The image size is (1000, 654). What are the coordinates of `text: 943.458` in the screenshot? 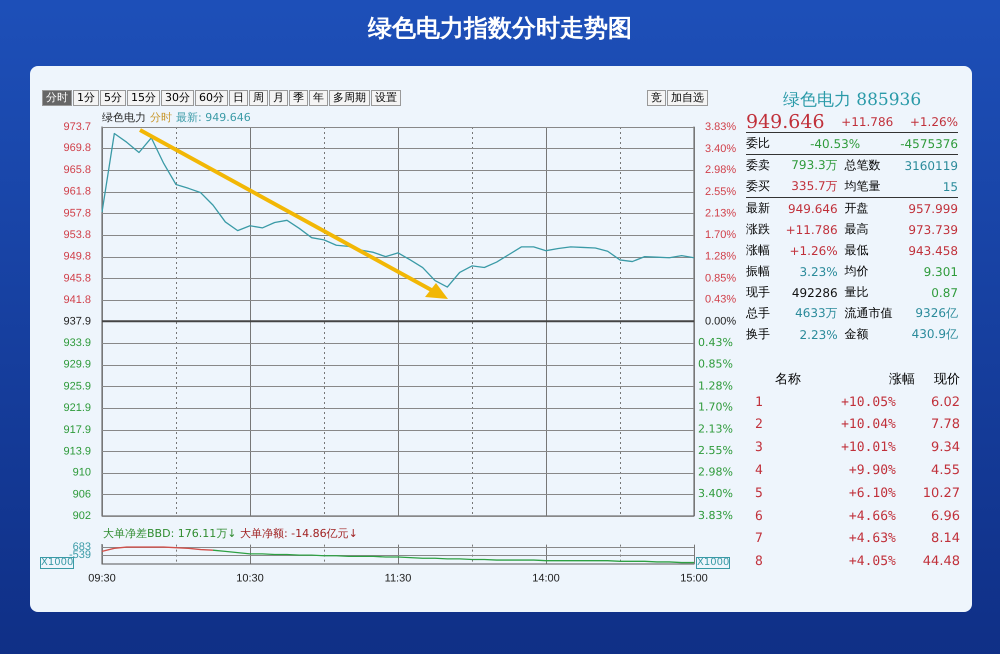 It's located at (932, 251).